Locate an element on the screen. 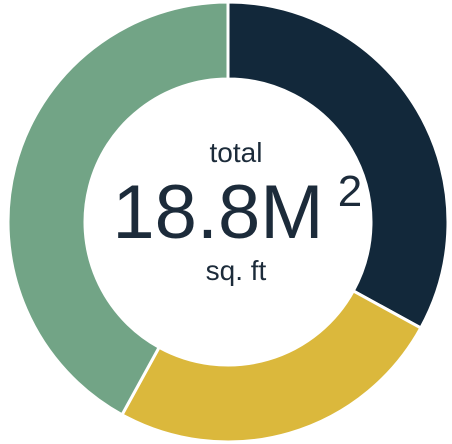 This screenshot has height=444, width=452. center-value: 18.8M is located at coordinates (217, 212).